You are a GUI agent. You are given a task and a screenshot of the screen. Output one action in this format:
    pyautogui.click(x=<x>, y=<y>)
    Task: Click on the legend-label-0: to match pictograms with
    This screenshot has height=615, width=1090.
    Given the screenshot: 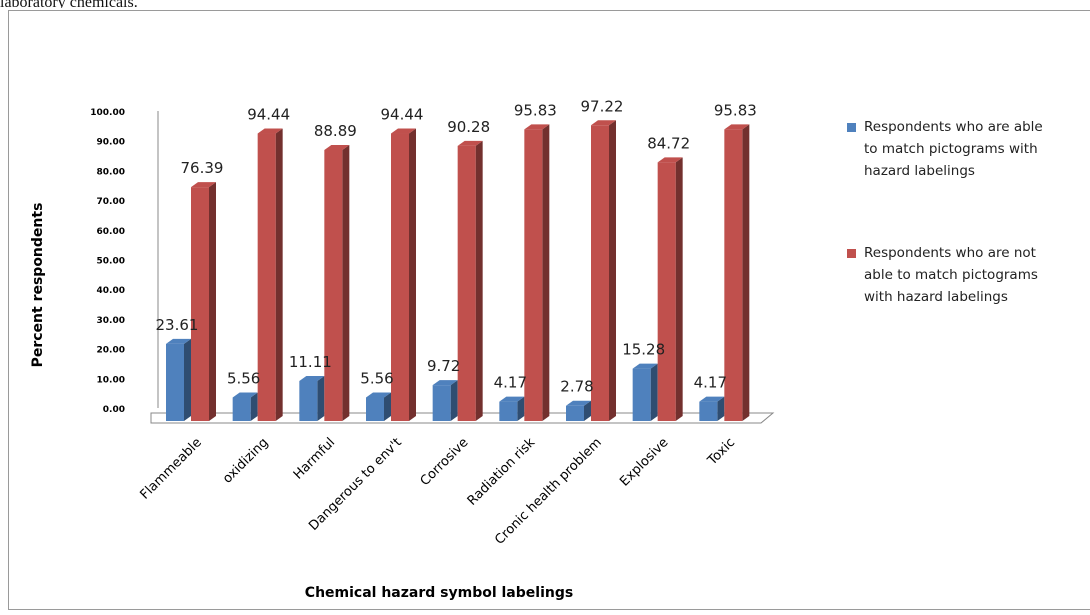 What is the action you would take?
    pyautogui.click(x=951, y=149)
    